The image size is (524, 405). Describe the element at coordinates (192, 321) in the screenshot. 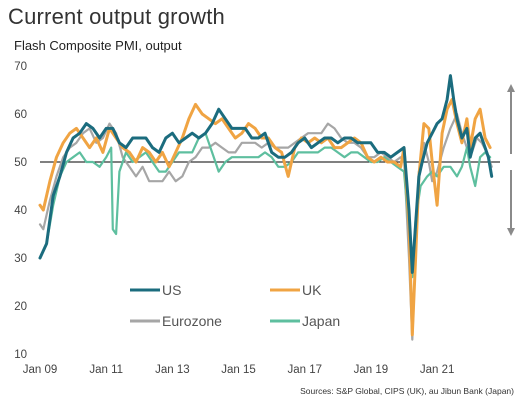

I see `legend-label-eurozone: Eurozone` at that location.